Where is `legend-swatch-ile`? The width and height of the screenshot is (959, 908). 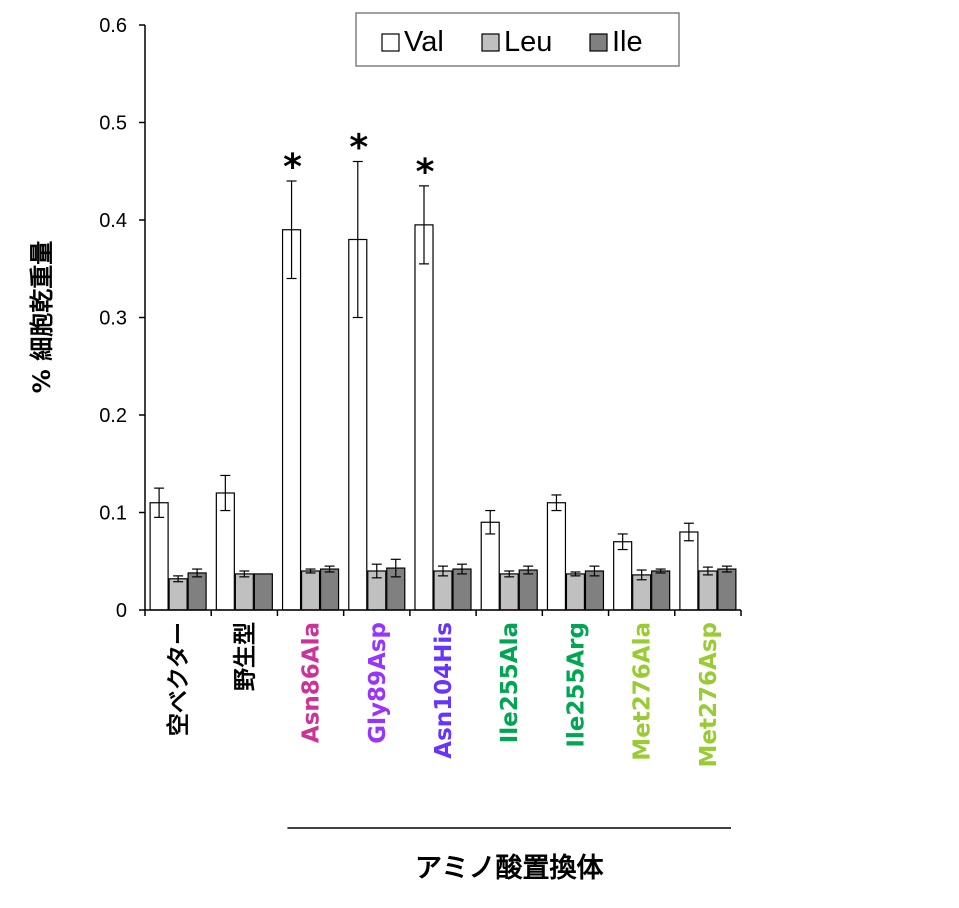
legend-swatch-ile is located at coordinates (598, 42).